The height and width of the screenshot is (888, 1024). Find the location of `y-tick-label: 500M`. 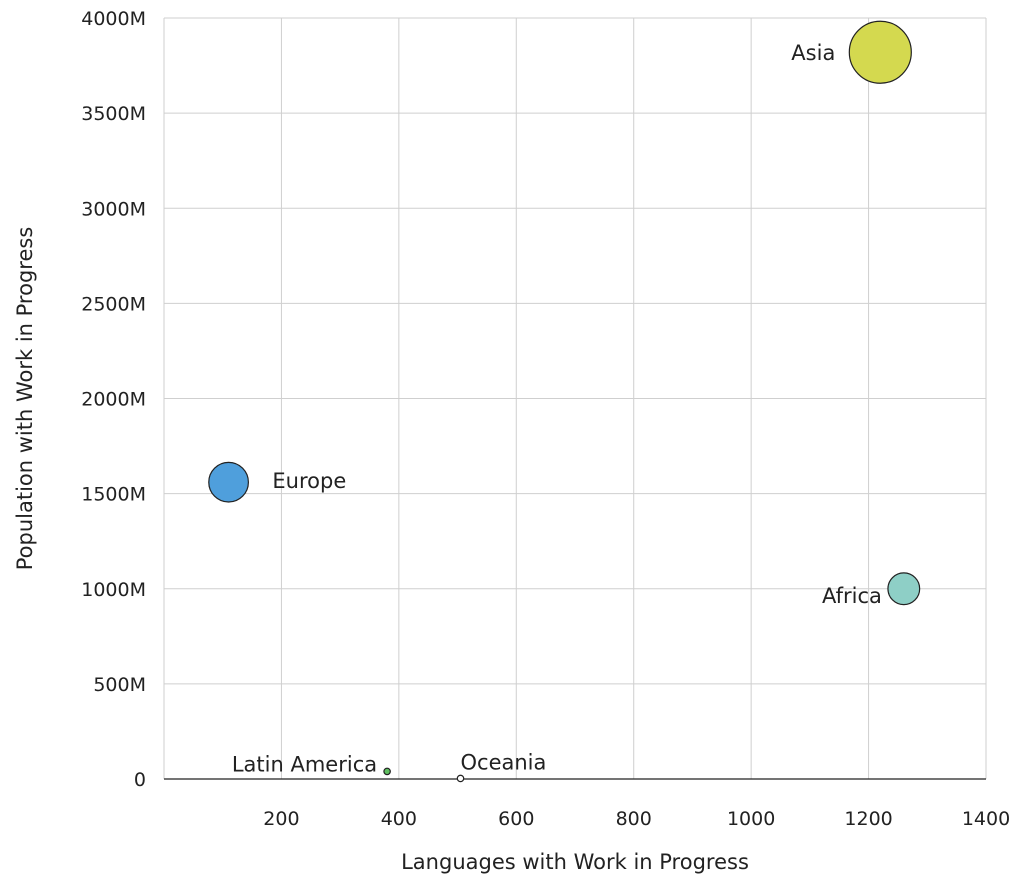

y-tick-label: 500M is located at coordinates (119, 685).